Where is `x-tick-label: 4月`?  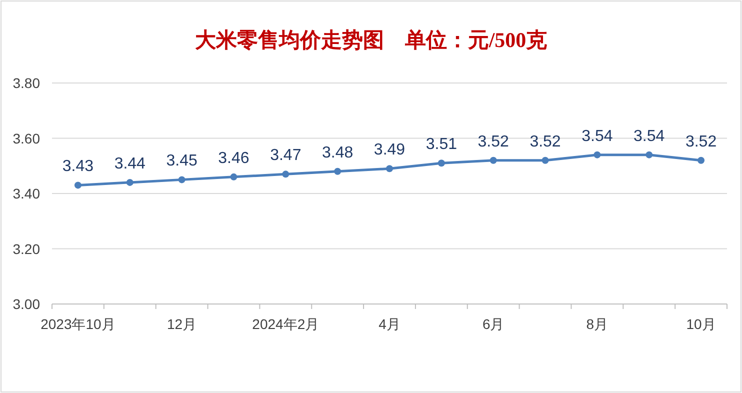
x-tick-label: 4月 is located at coordinates (389, 324).